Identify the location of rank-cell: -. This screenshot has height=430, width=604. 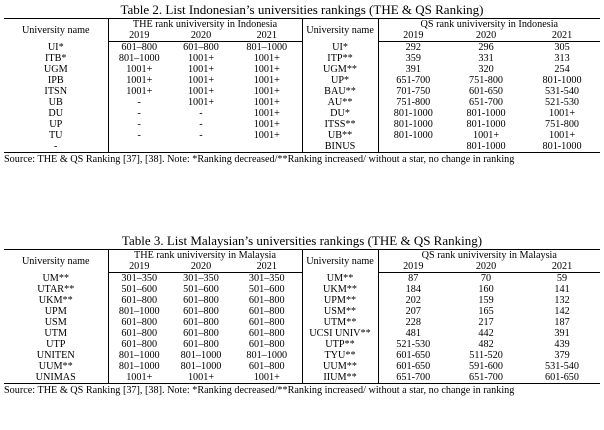
(201, 113).